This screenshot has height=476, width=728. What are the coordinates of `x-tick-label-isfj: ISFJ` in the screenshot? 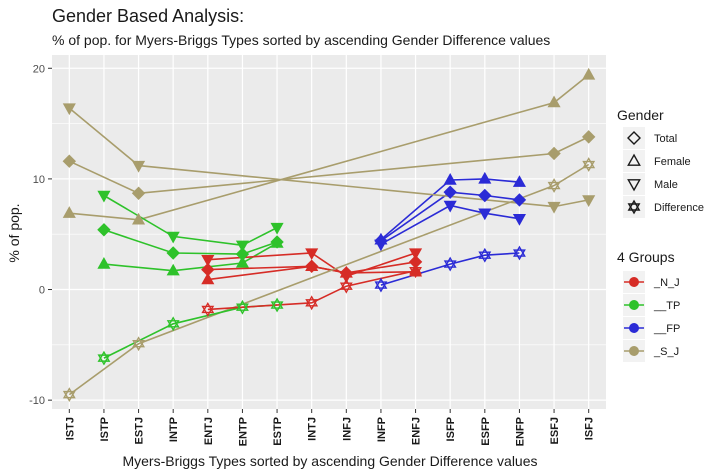 It's located at (590, 428).